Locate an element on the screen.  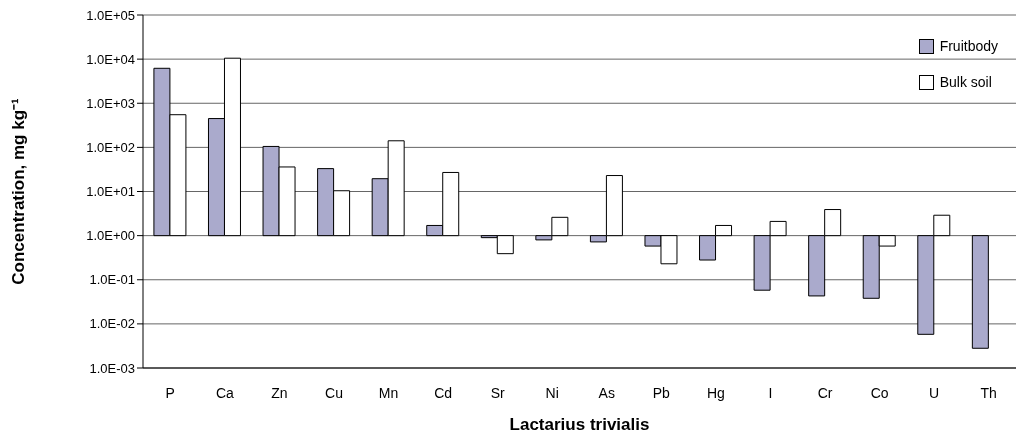
y-tick-label: 1.0E-03 is located at coordinates (112, 368).